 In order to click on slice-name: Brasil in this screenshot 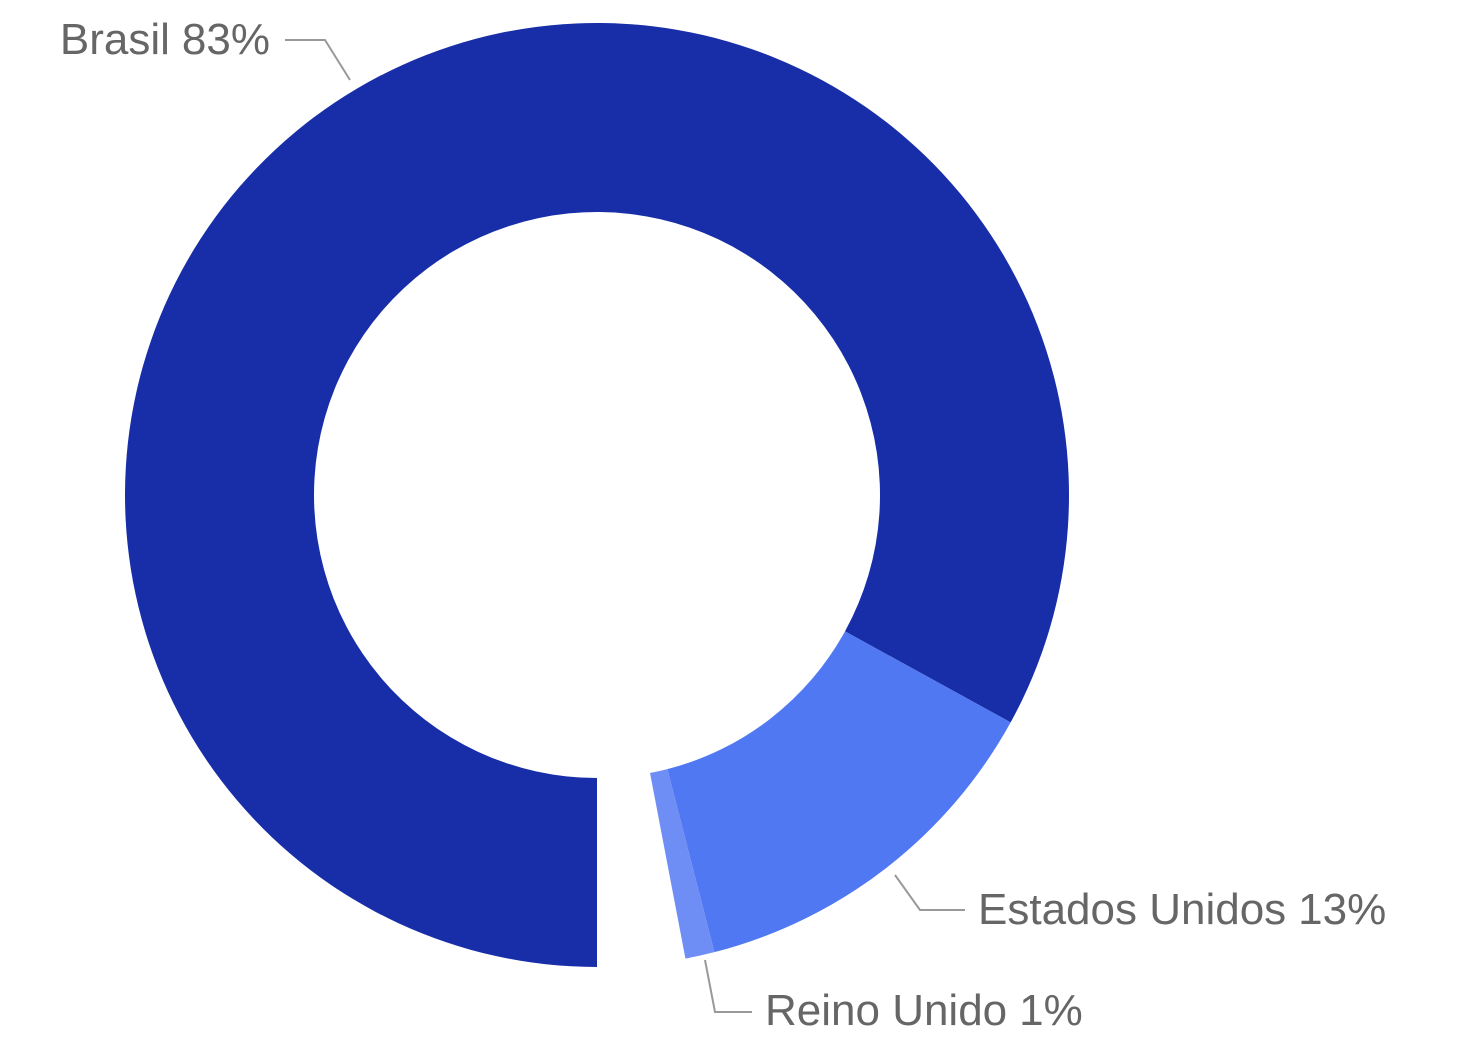, I will do `click(115, 39)`.